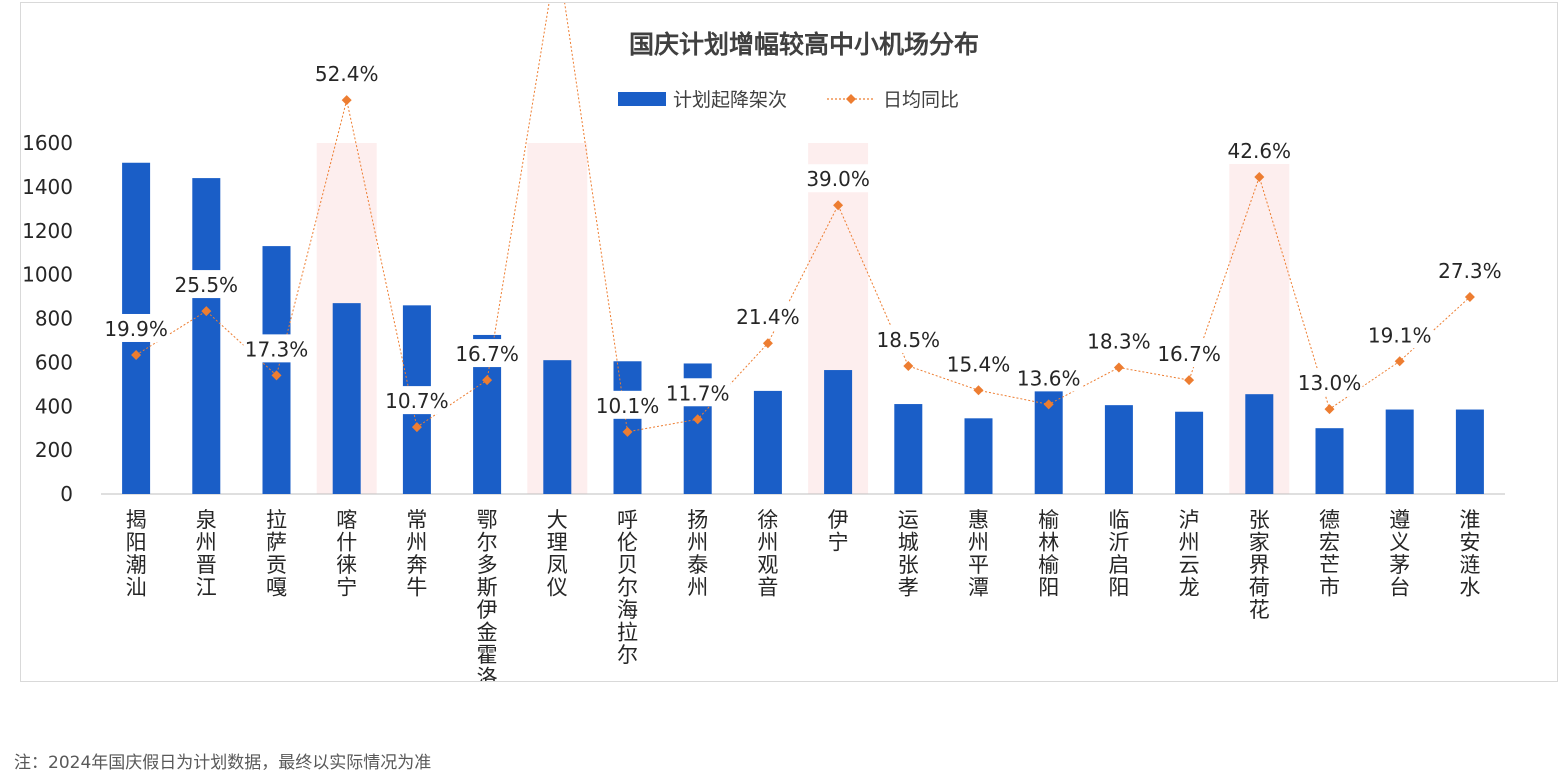 The height and width of the screenshot is (784, 1560). I want to click on data-label-16: 42.6%, so click(1260, 151).